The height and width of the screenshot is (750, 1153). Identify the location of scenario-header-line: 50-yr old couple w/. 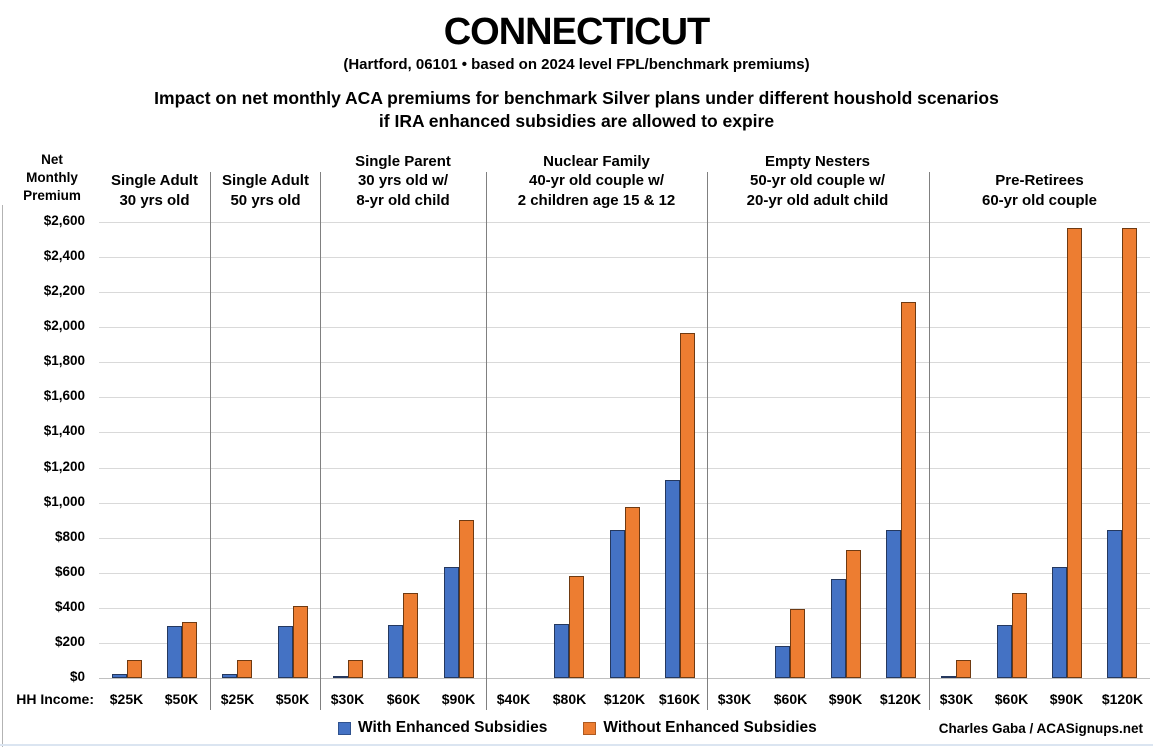
(817, 180).